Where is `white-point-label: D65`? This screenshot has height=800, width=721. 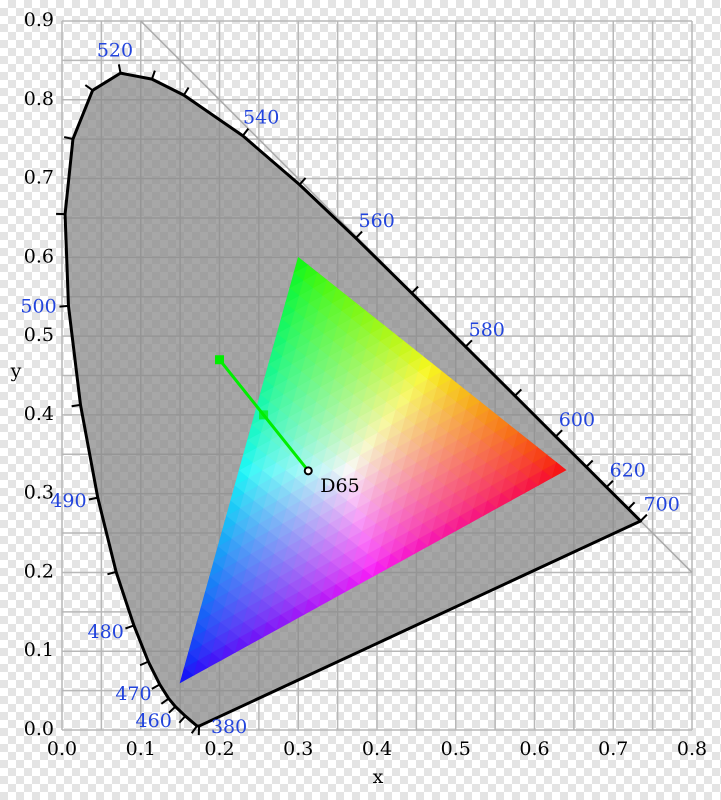
white-point-label: D65 is located at coordinates (339, 486).